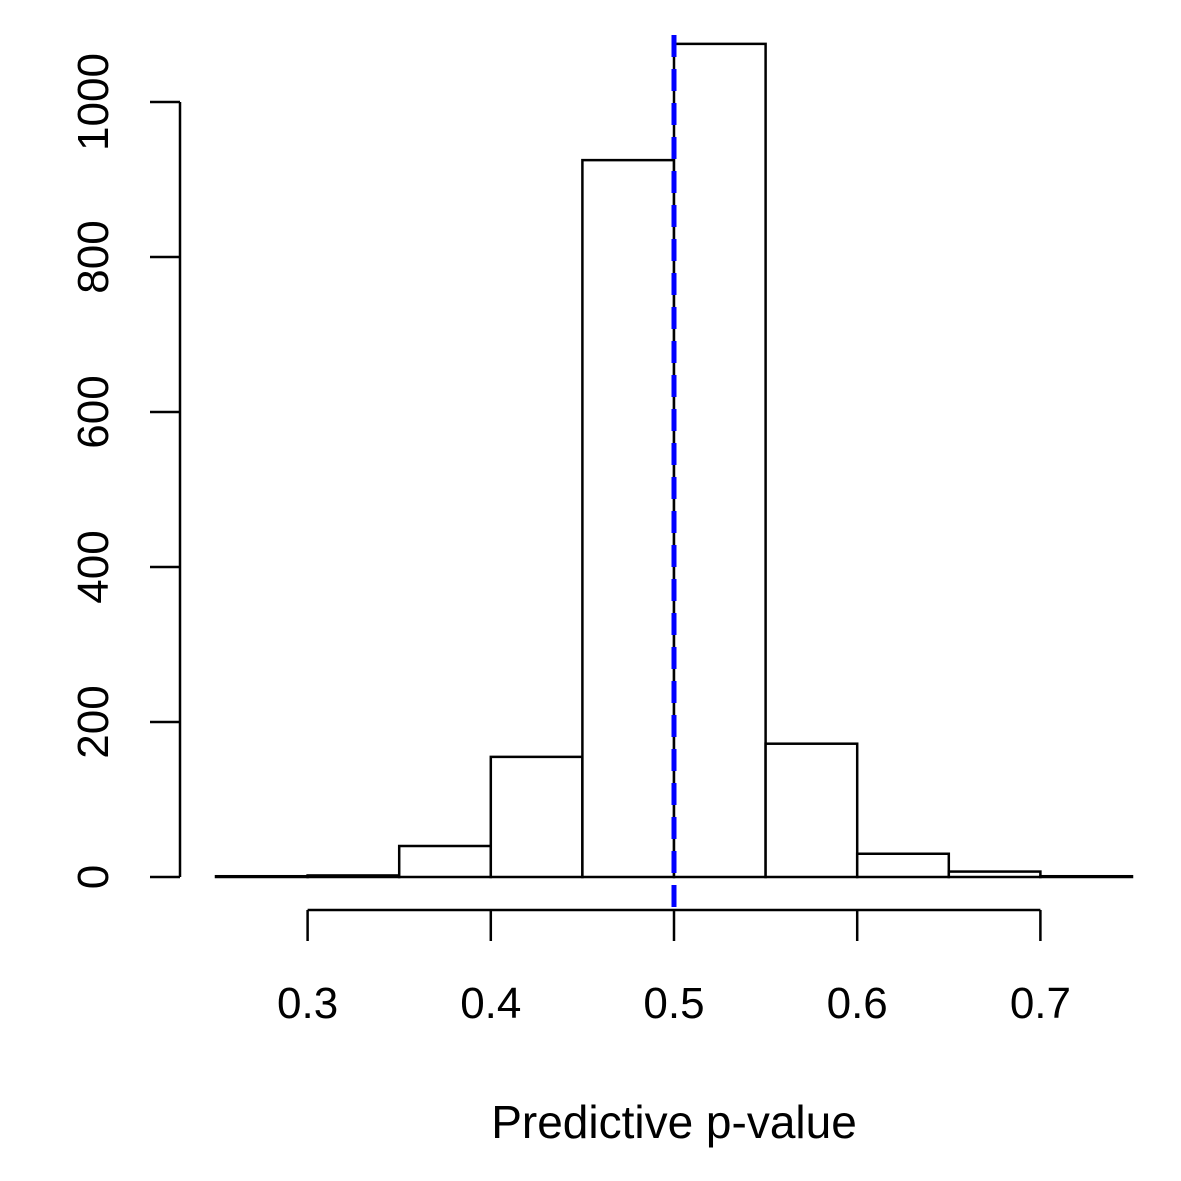  Describe the element at coordinates (673, 1003) in the screenshot. I see `x-tick-label: 0.5` at that location.